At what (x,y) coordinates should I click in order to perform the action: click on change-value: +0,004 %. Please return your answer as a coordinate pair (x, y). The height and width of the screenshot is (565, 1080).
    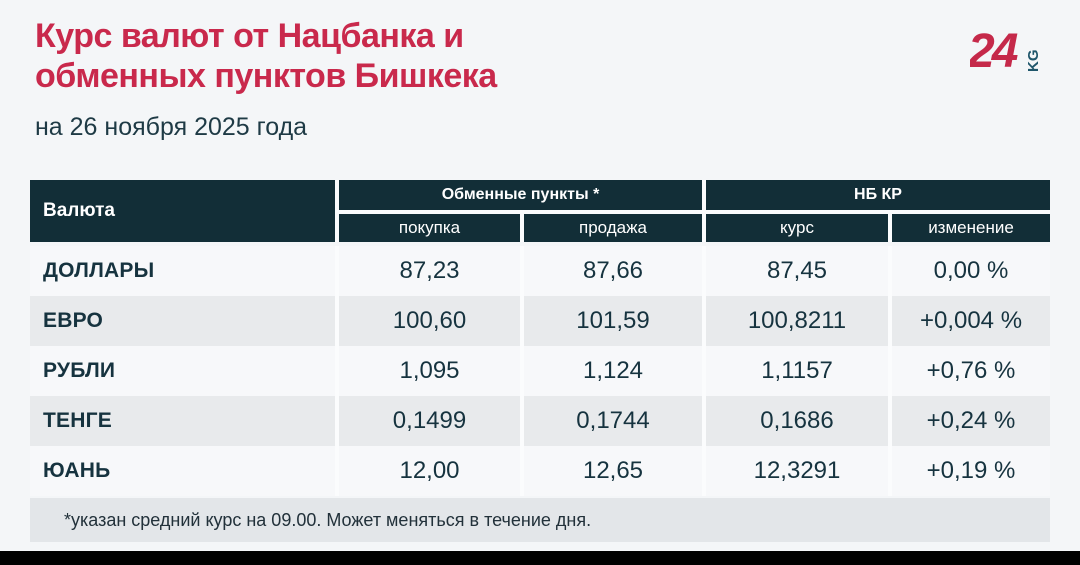
    Looking at the image, I should click on (971, 321).